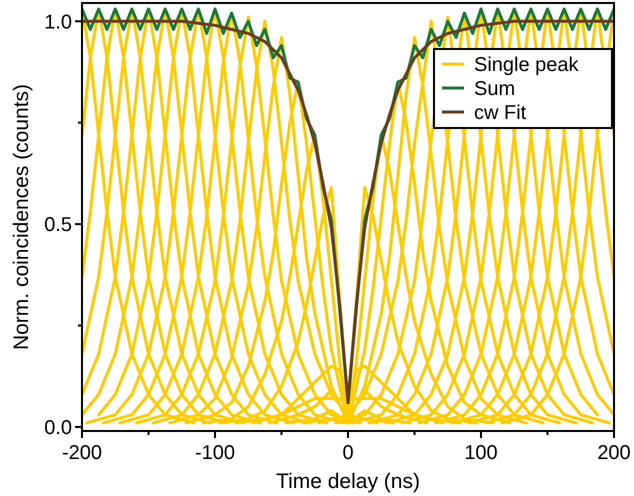 The image size is (634, 496). What do you see at coordinates (58, 225) in the screenshot?
I see `y-tick-label: 0.5` at bounding box center [58, 225].